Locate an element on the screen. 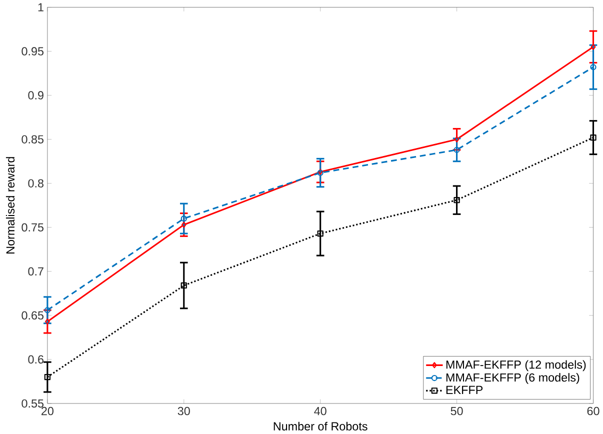 This screenshot has height=434, width=603. x-axis-title: Number of Robots is located at coordinates (321, 426).